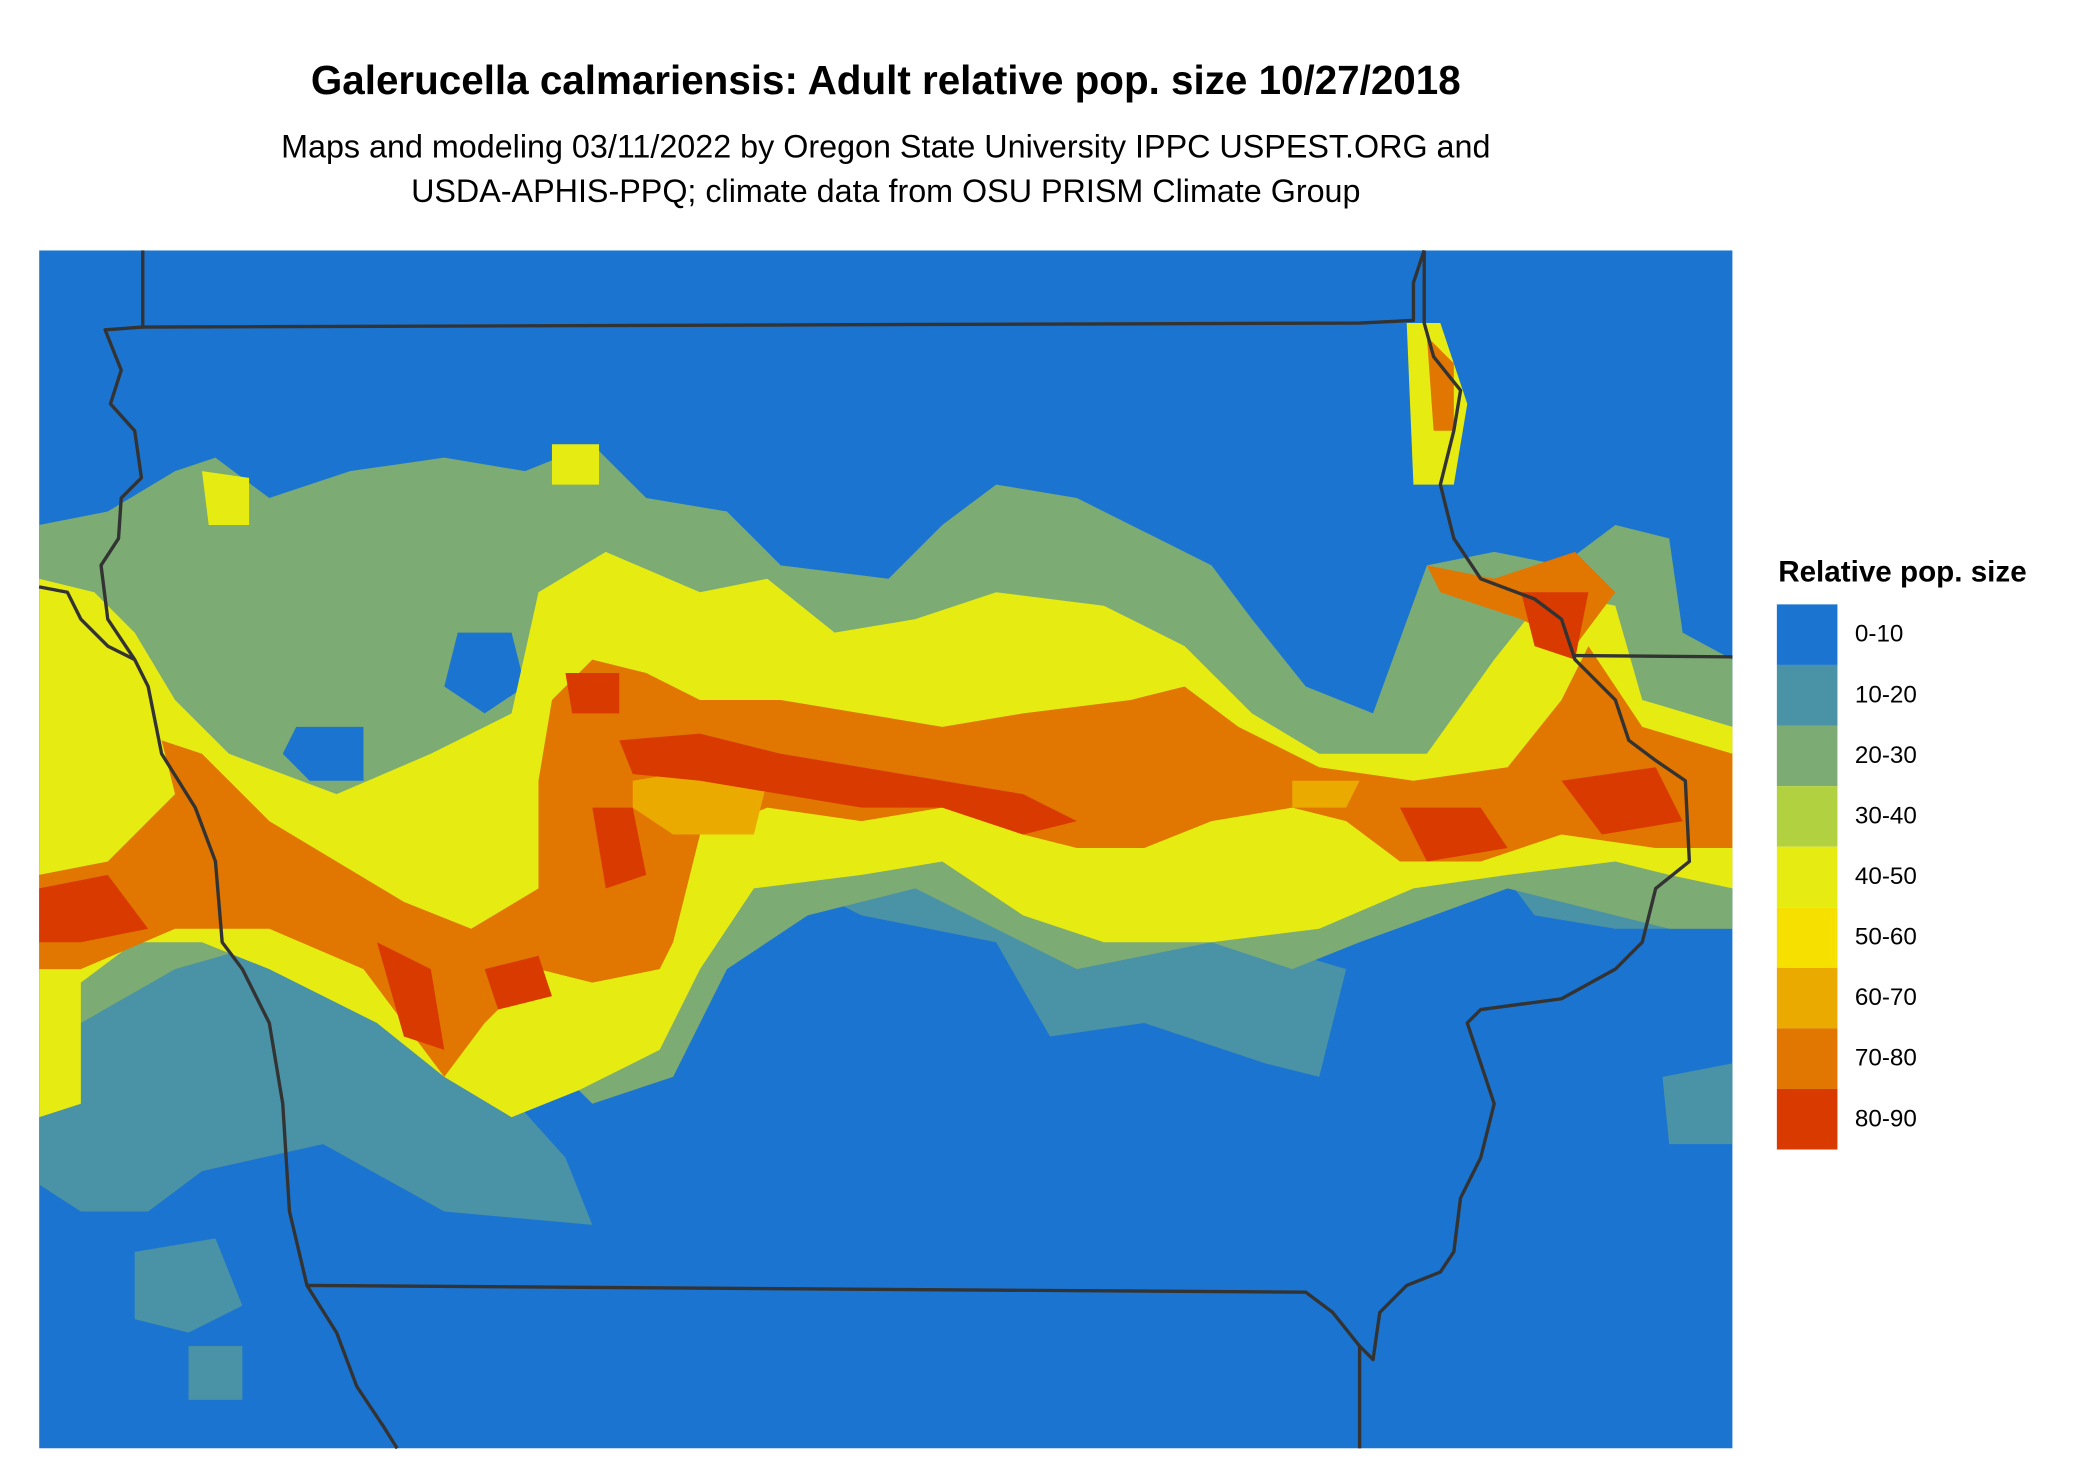 This screenshot has height=1482, width=2100. Describe the element at coordinates (1886, 876) in the screenshot. I see `legend-label: 40-50` at that location.